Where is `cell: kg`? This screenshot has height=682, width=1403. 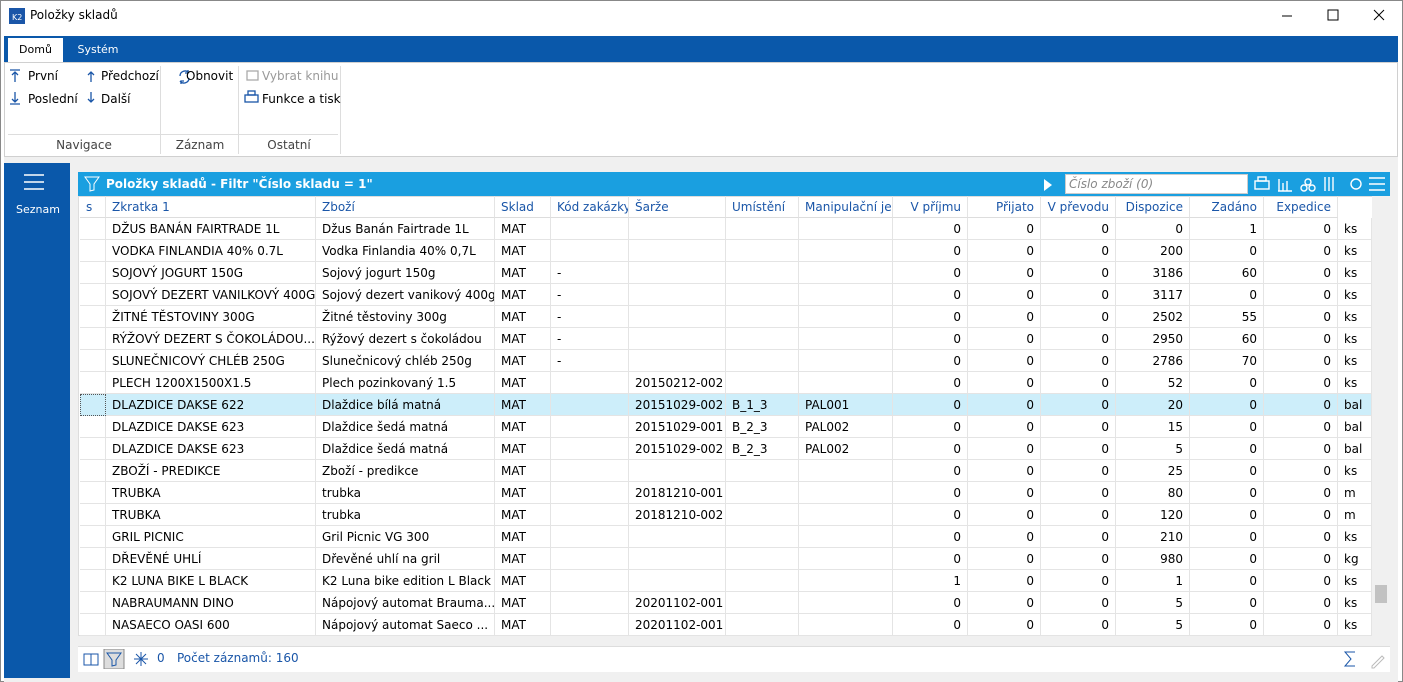
cell: kg is located at coordinates (1355, 559).